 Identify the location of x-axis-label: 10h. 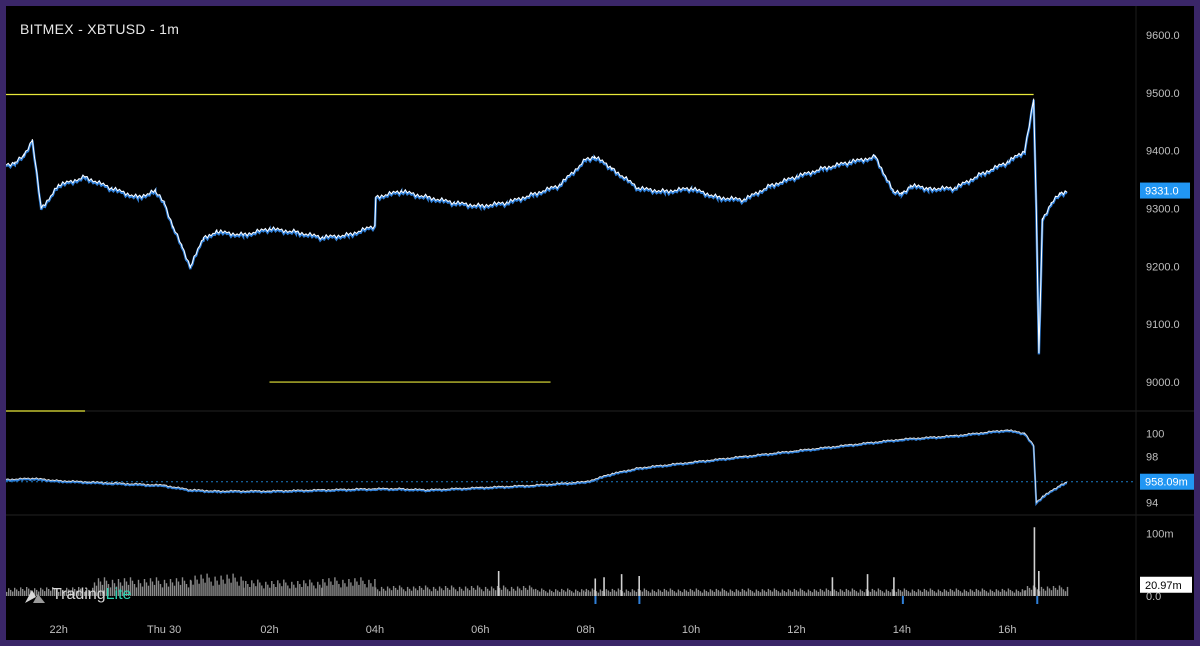
(691, 630).